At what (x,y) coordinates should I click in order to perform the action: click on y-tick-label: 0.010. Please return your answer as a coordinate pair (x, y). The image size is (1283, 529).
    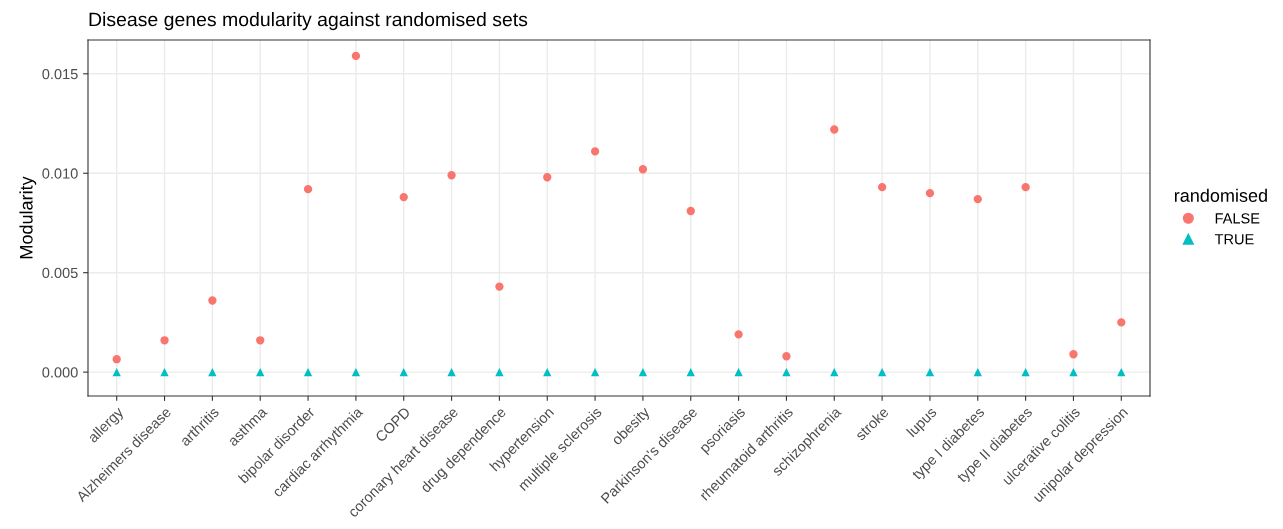
    Looking at the image, I should click on (60, 173).